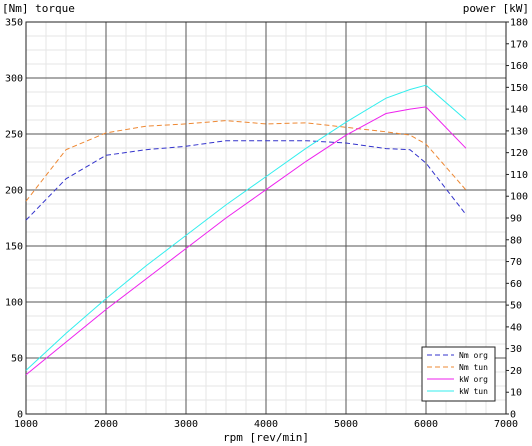 The image size is (532, 446). Describe the element at coordinates (14, 191) in the screenshot. I see `y-left-tick-label: 200` at that location.